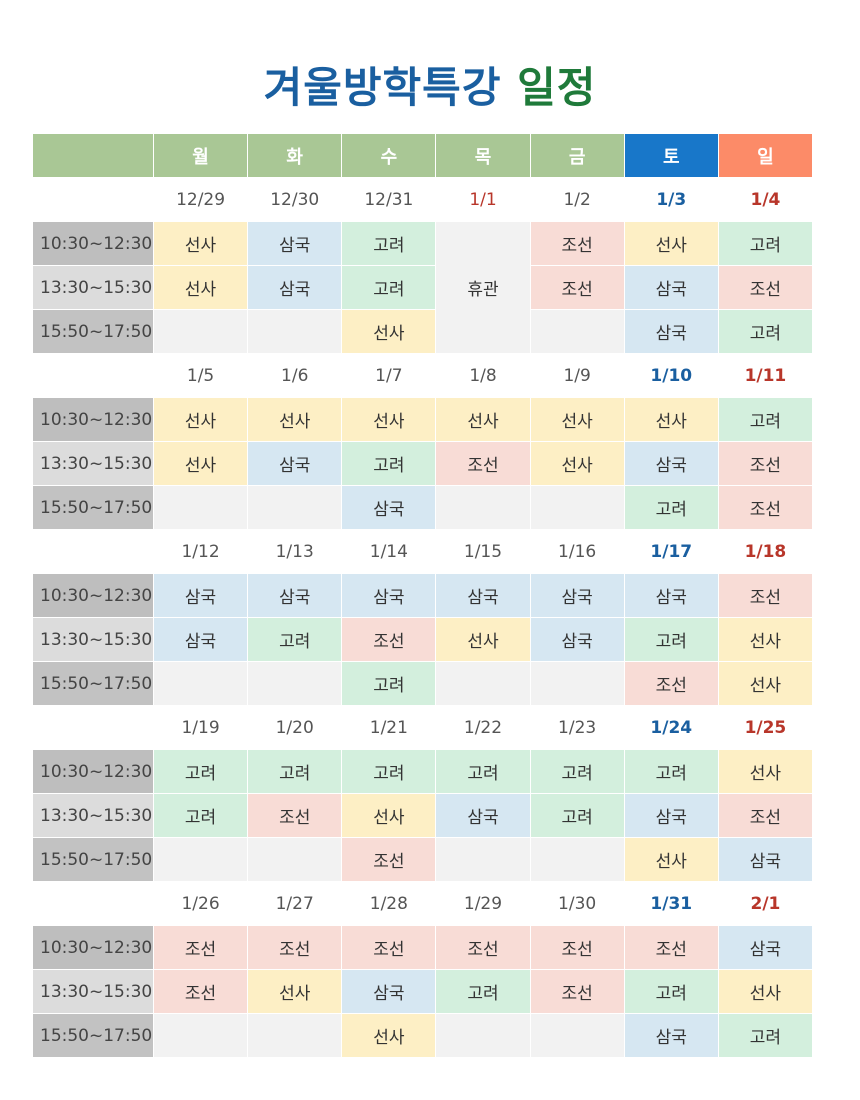  What do you see at coordinates (93, 859) in the screenshot?
I see `time-slot-label: 15:50~17:50` at bounding box center [93, 859].